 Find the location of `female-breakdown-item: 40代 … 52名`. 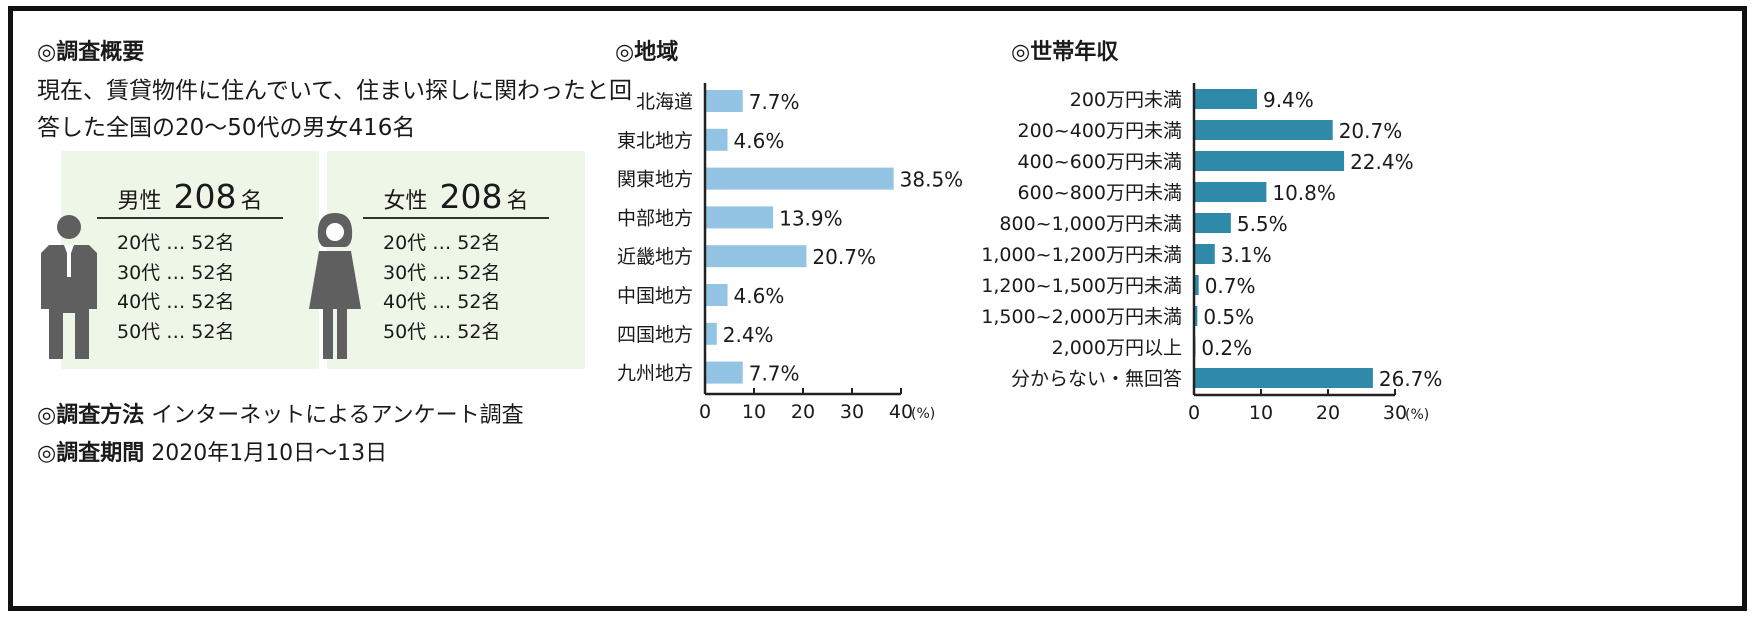

female-breakdown-item: 40代 … 52名 is located at coordinates (442, 302).